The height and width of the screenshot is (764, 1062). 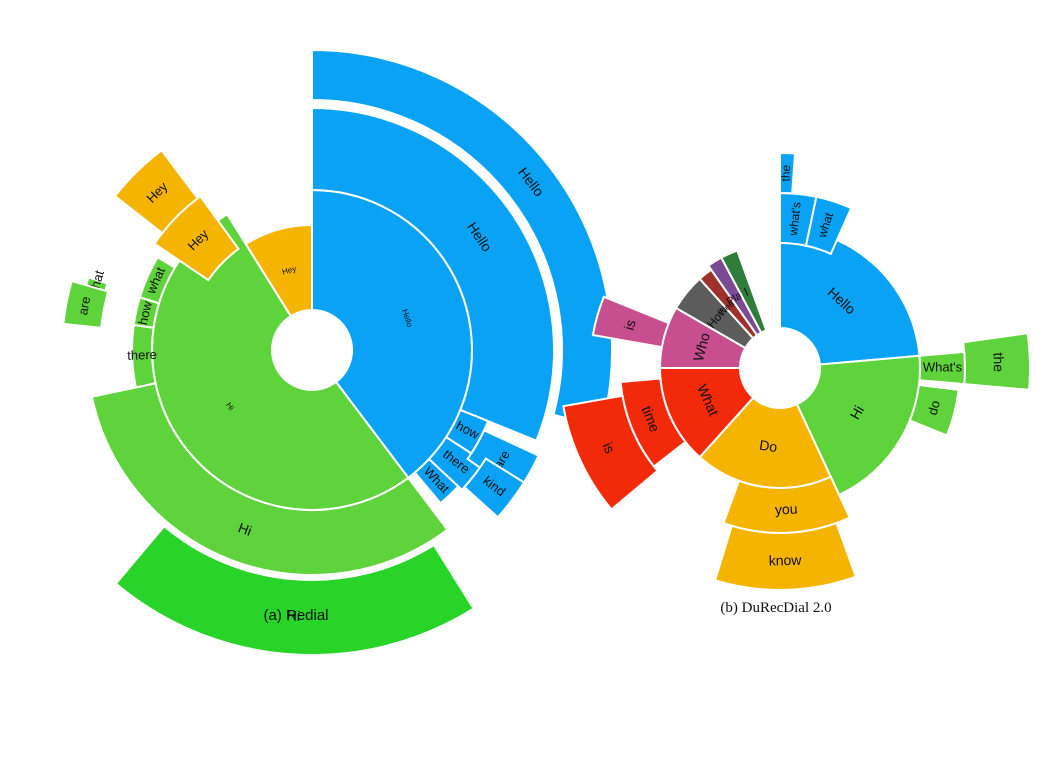 I want to click on redial-ring3-segment-kind, so click(x=494, y=488).